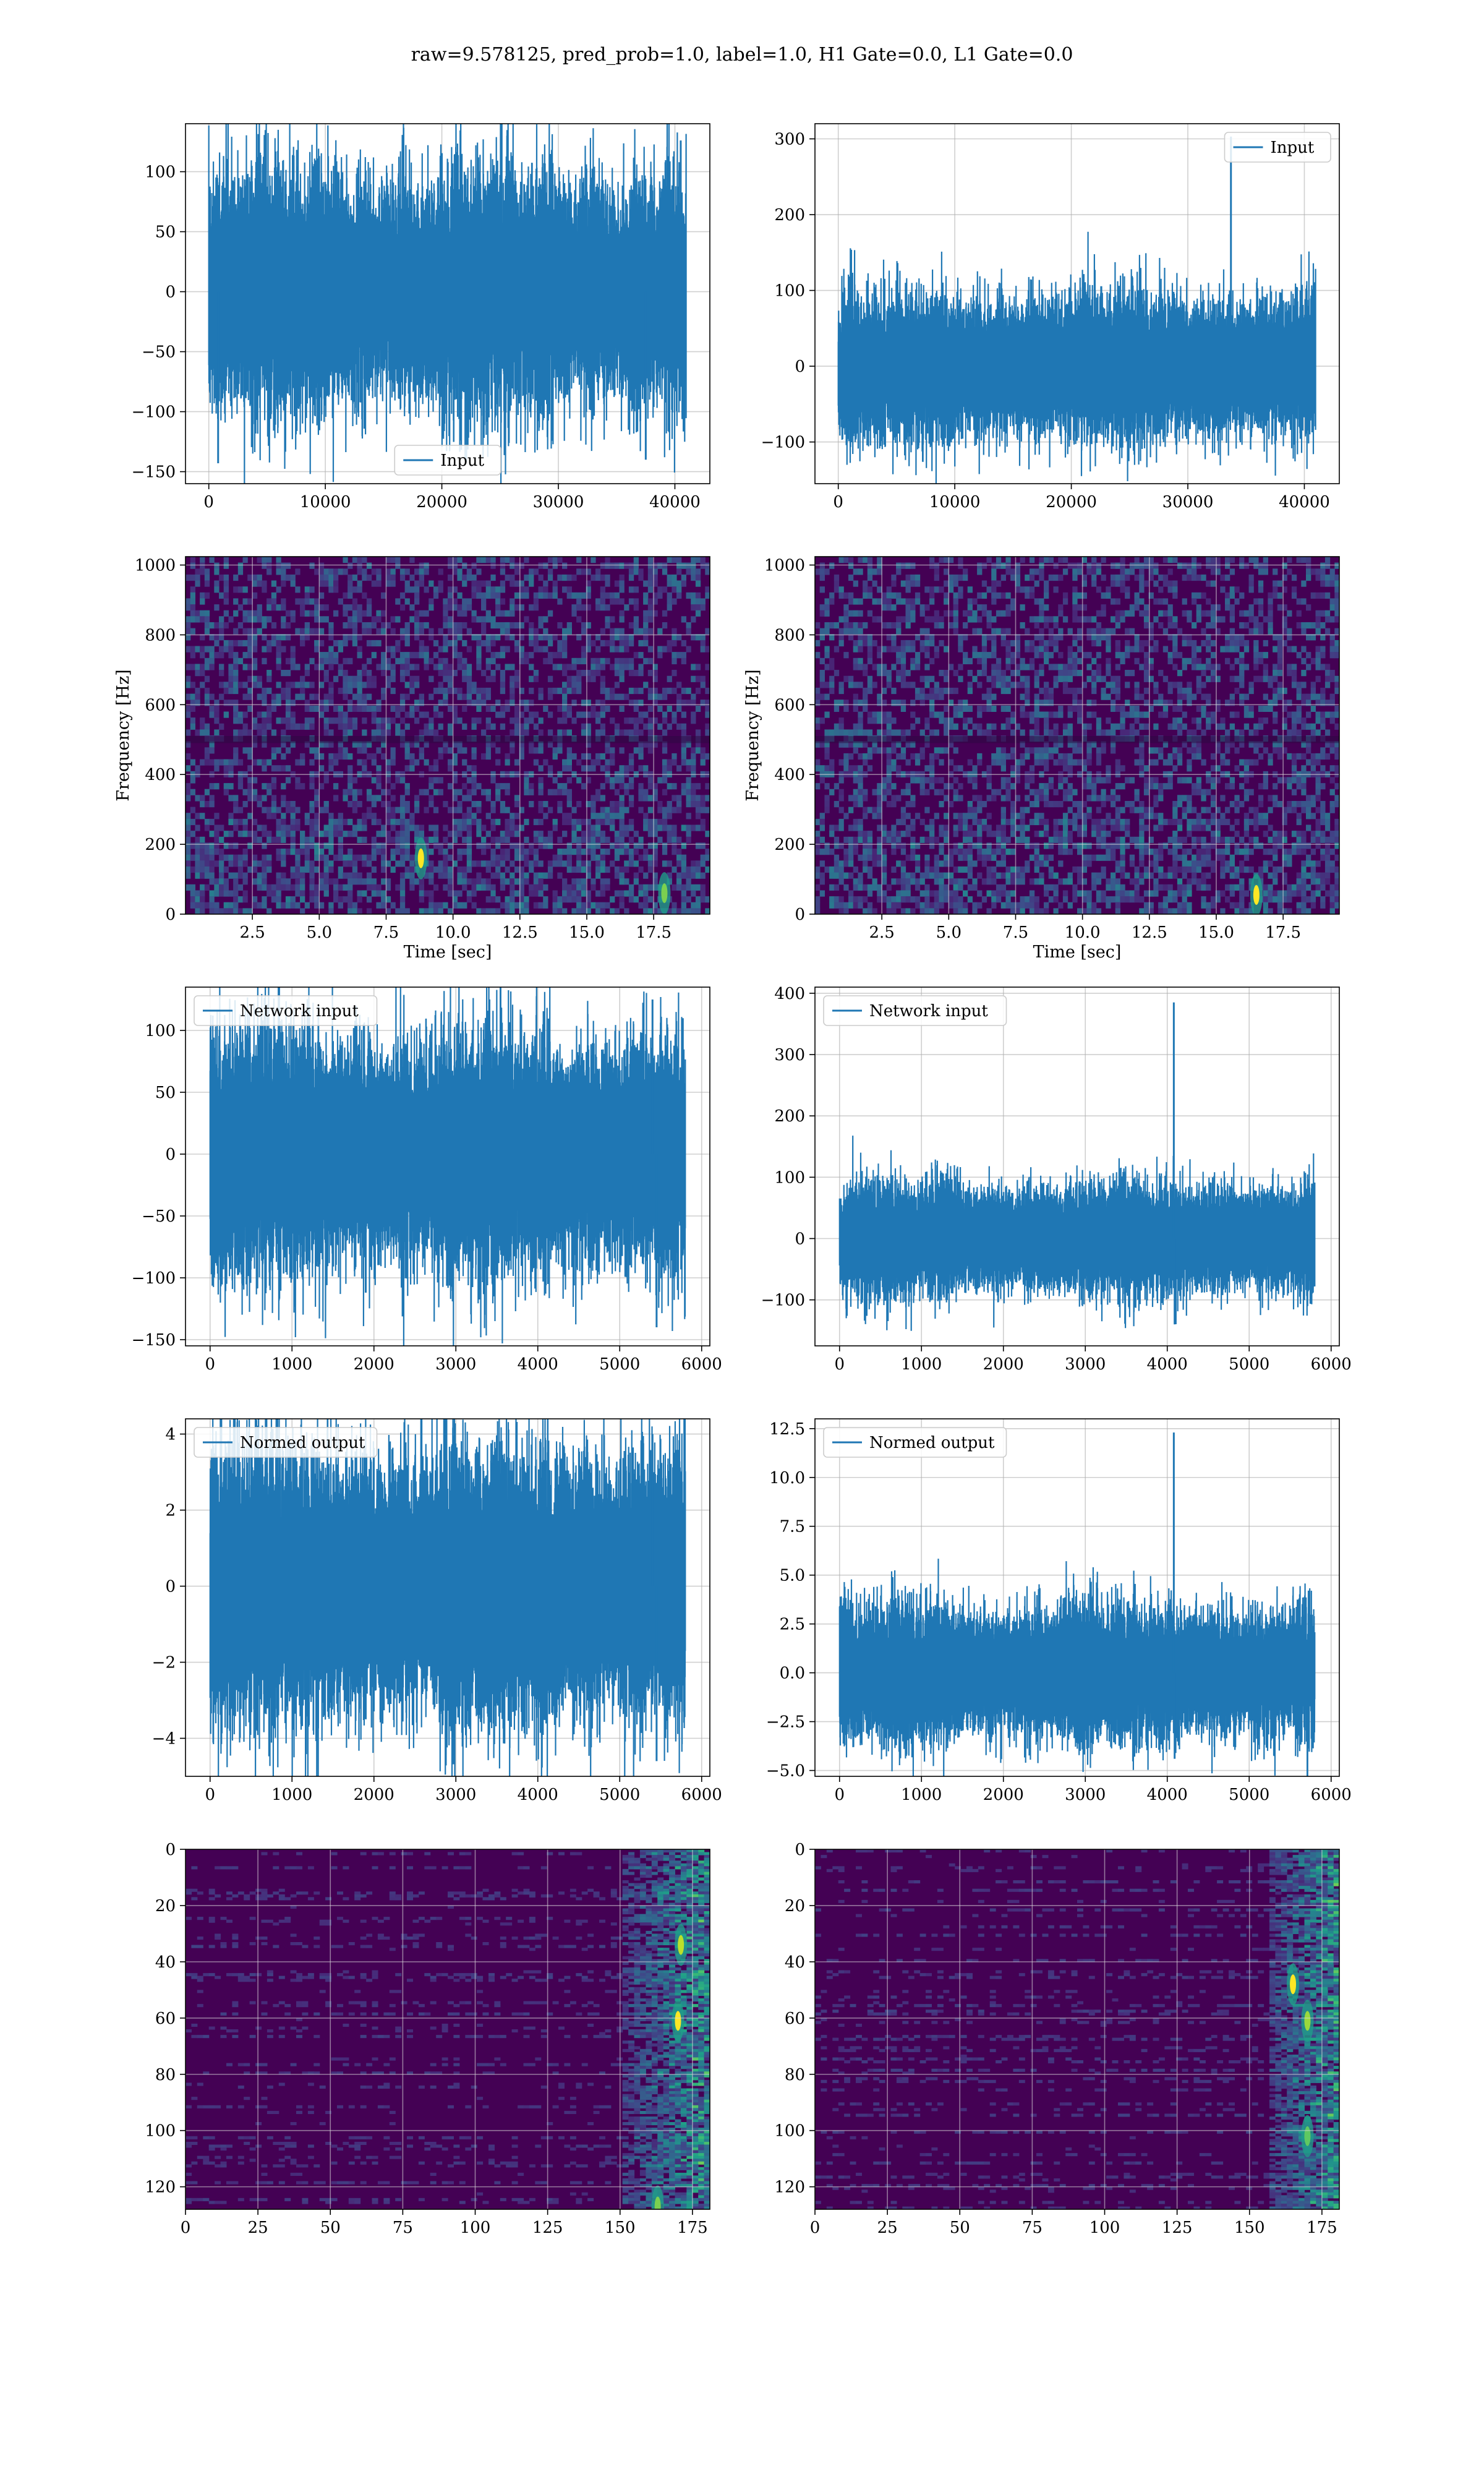 This screenshot has height=2474, width=1484. I want to click on h1-spectrogram-xtick-label: 10.0, so click(453, 932).